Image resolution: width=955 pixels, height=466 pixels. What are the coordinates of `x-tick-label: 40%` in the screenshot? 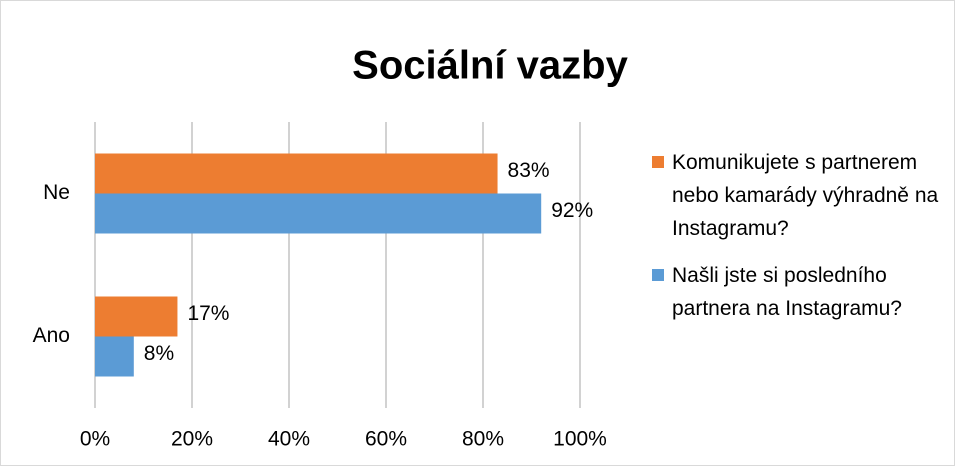 It's located at (289, 439).